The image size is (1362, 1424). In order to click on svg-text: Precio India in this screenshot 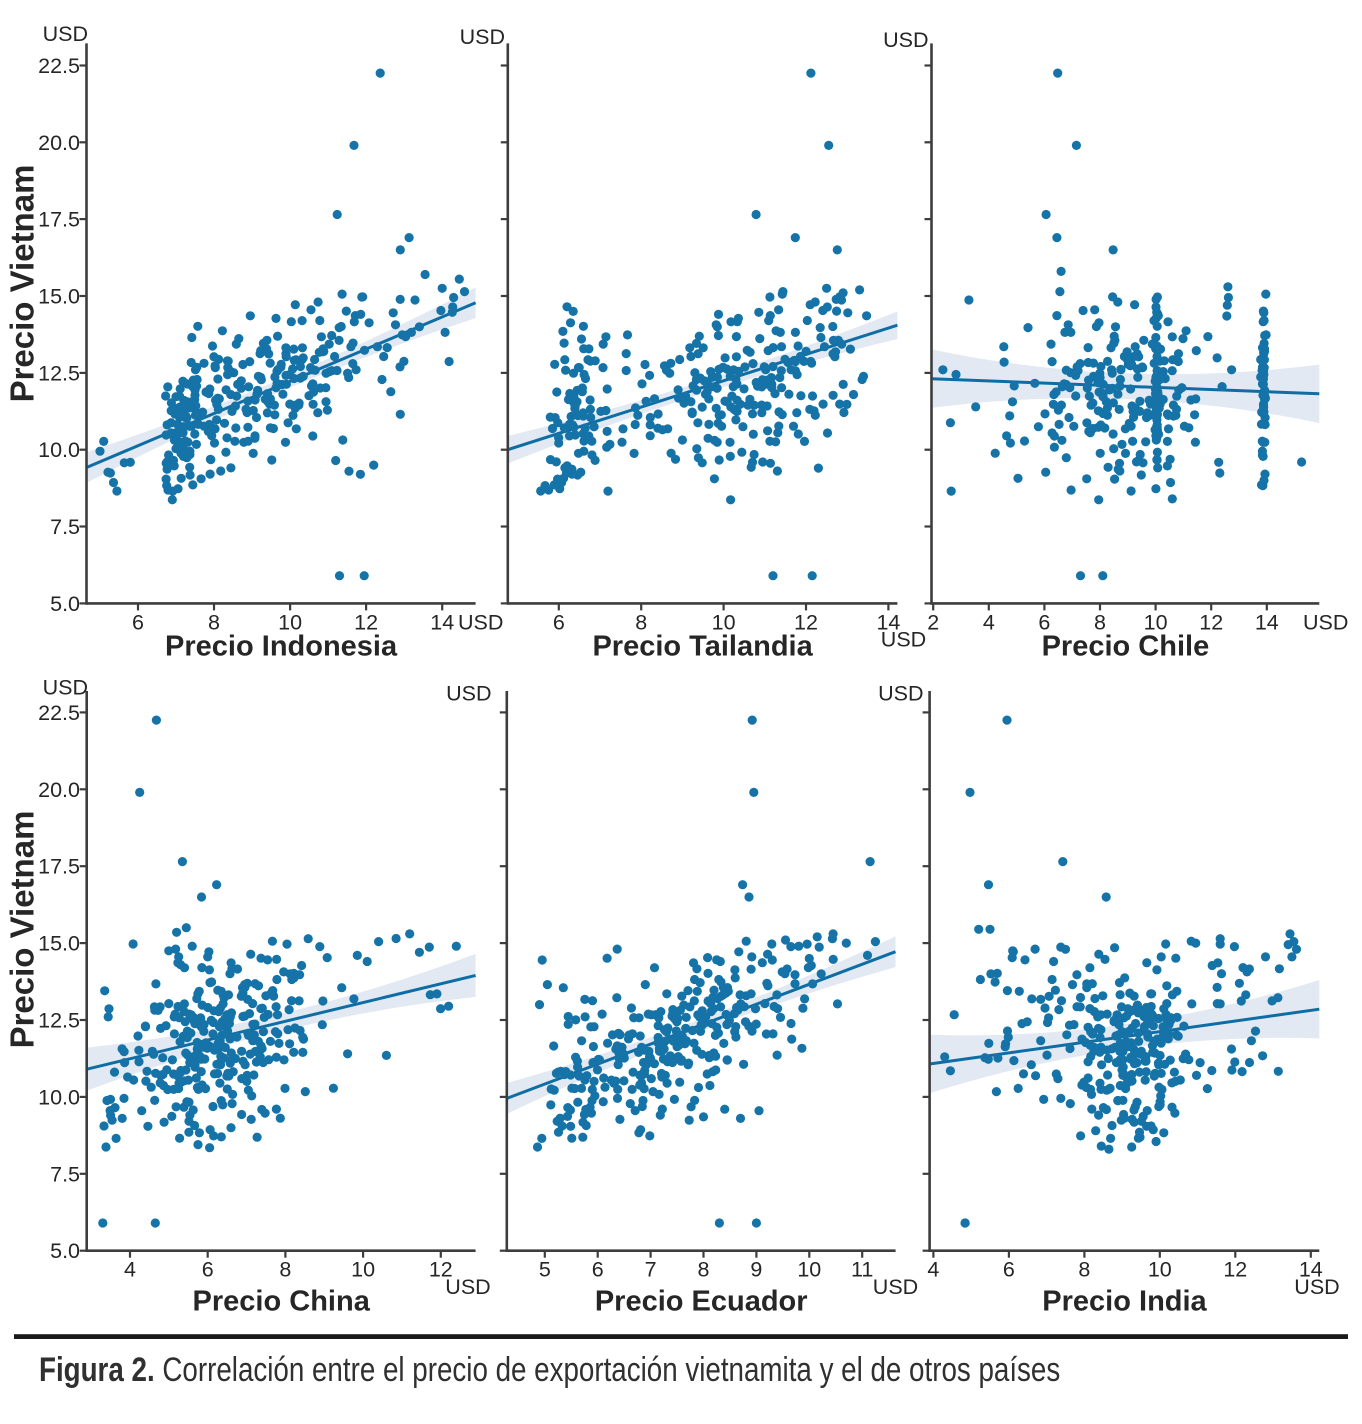, I will do `click(1124, 1302)`.